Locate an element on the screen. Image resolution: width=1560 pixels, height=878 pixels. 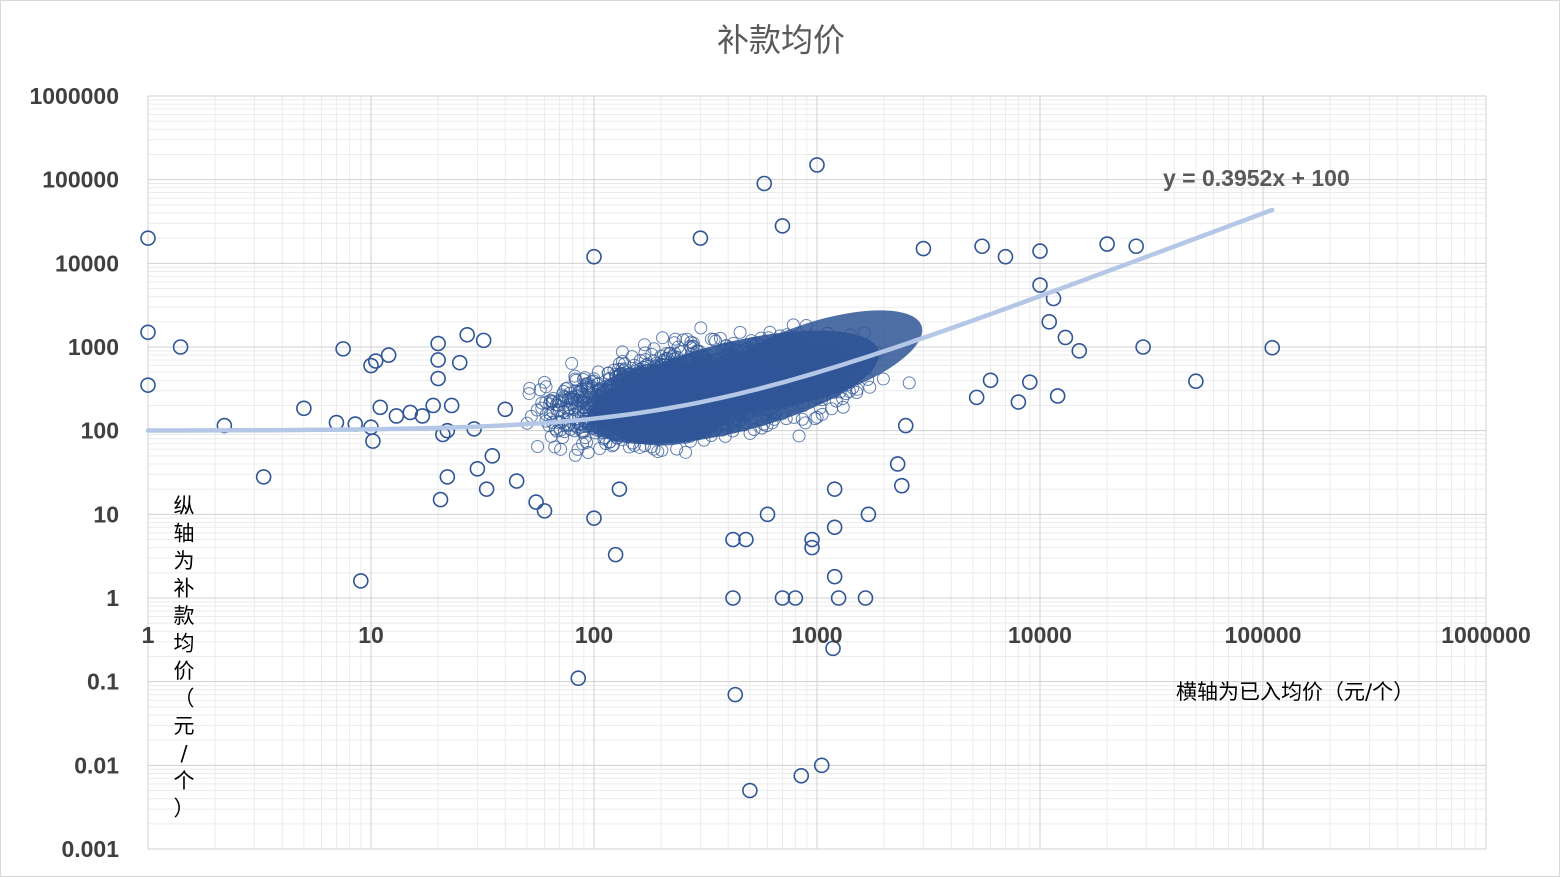
x-tick-label: 100000 is located at coordinates (1263, 635).